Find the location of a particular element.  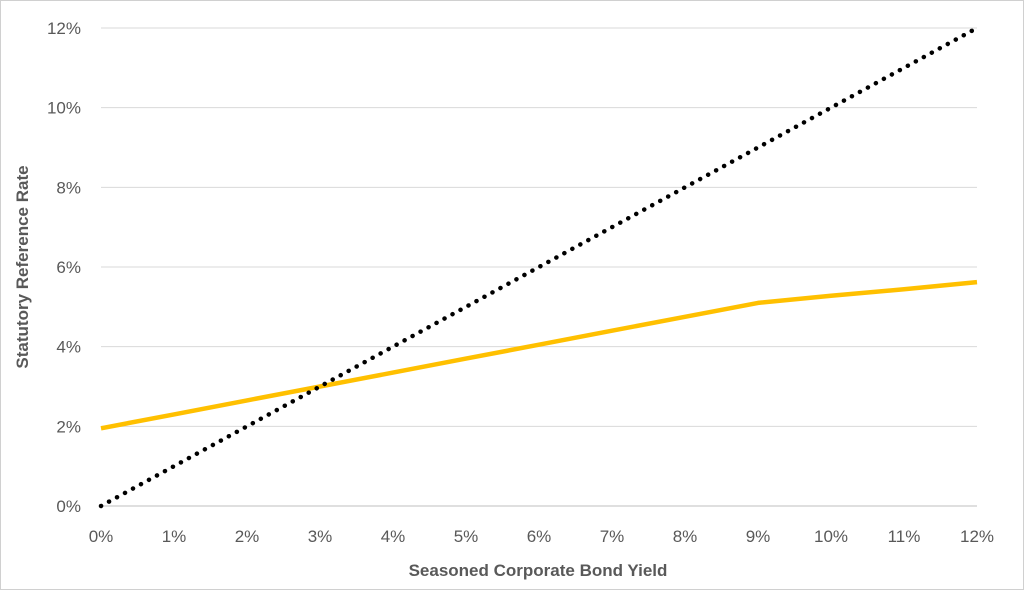

x-tick-label: 6% is located at coordinates (539, 536).